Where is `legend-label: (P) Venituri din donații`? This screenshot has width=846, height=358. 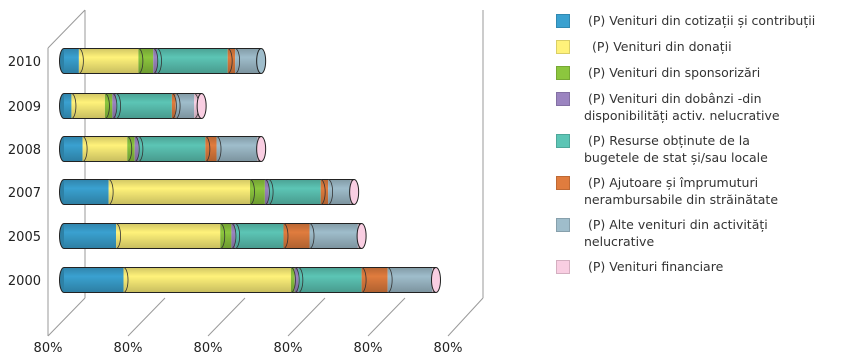 legend-label: (P) Venituri din donații is located at coordinates (658, 46).